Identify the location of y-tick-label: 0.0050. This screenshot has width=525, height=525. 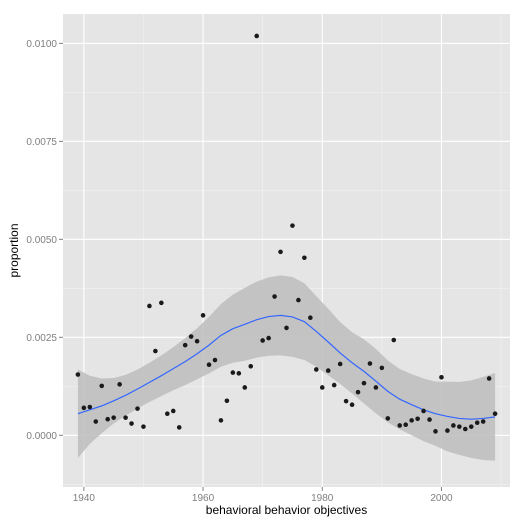
(41, 240).